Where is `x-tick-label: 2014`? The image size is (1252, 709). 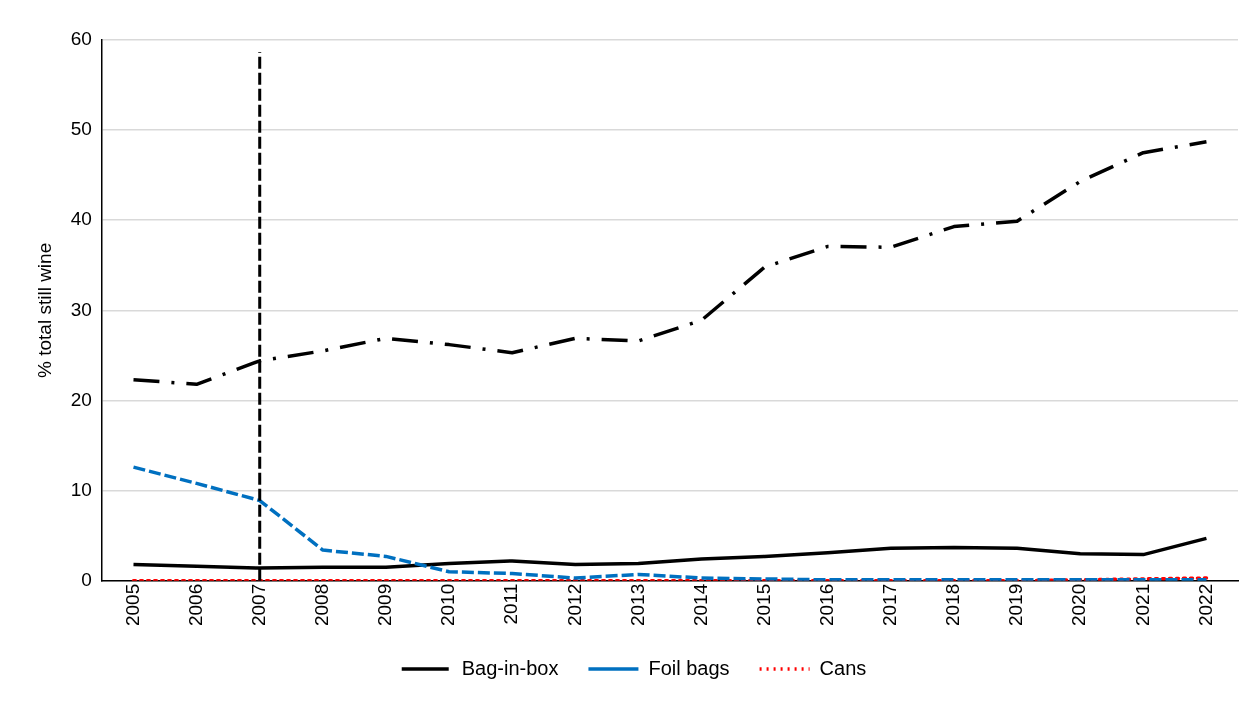 x-tick-label: 2014 is located at coordinates (700, 605).